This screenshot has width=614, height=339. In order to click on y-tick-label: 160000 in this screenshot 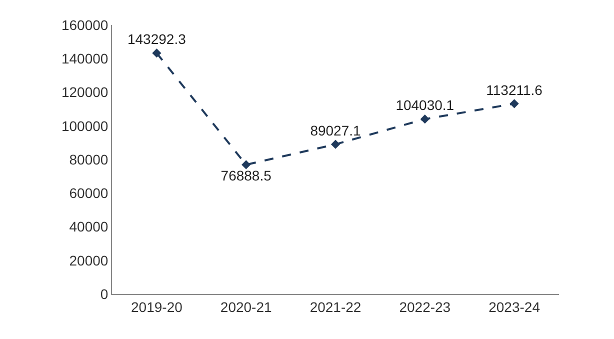, I will do `click(84, 24)`.